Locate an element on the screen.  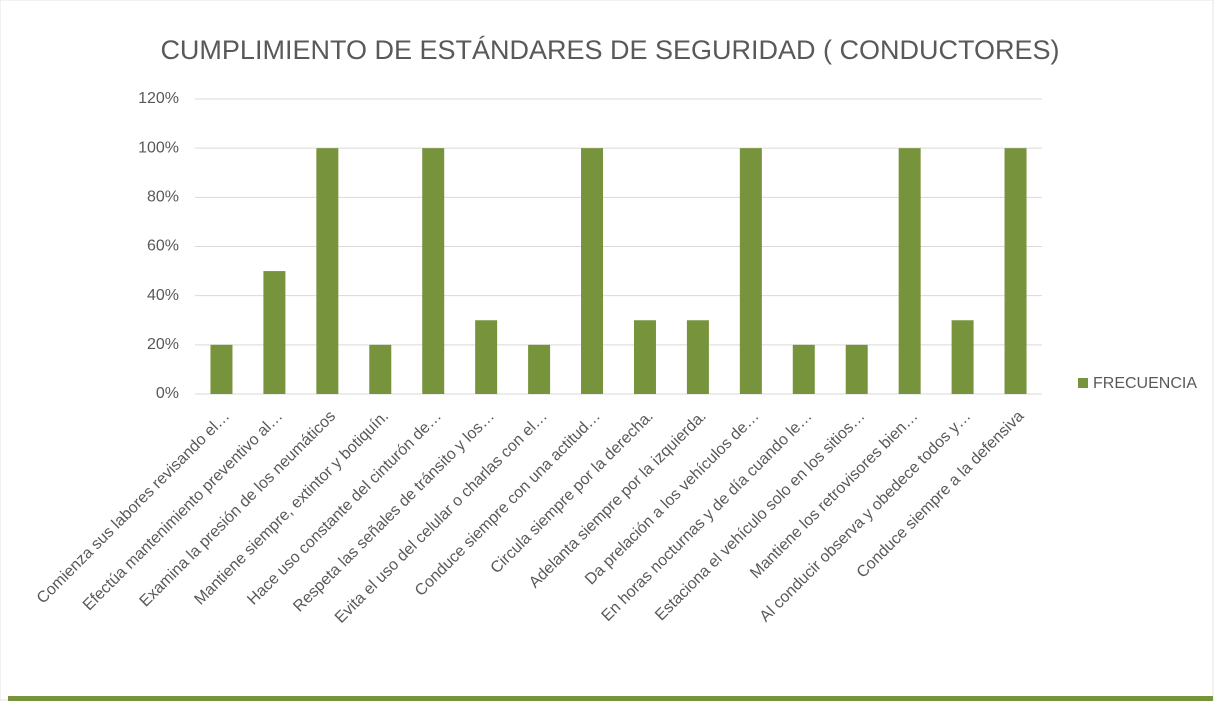
y-tick-label: 0% is located at coordinates (167, 393).